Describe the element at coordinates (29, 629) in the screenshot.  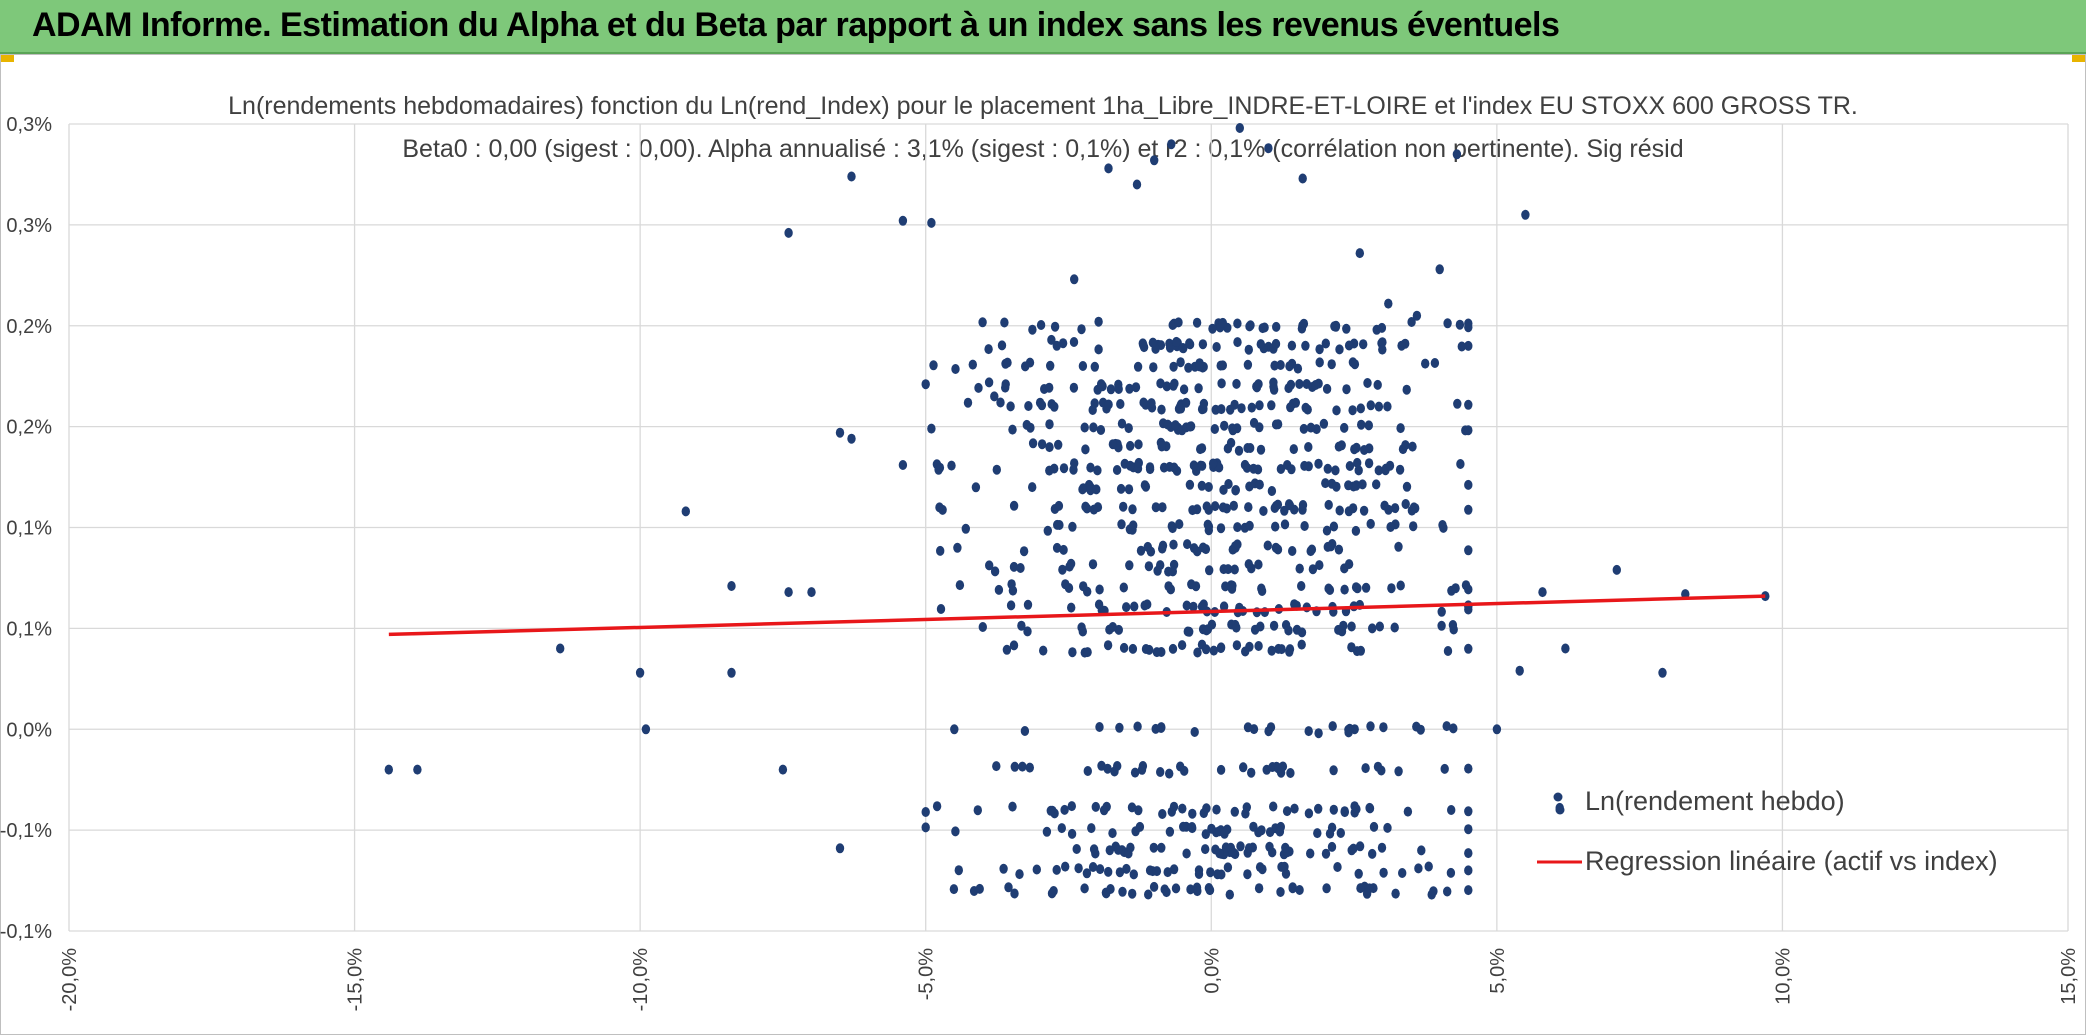
I see `y-tick-label: 0,1%` at that location.